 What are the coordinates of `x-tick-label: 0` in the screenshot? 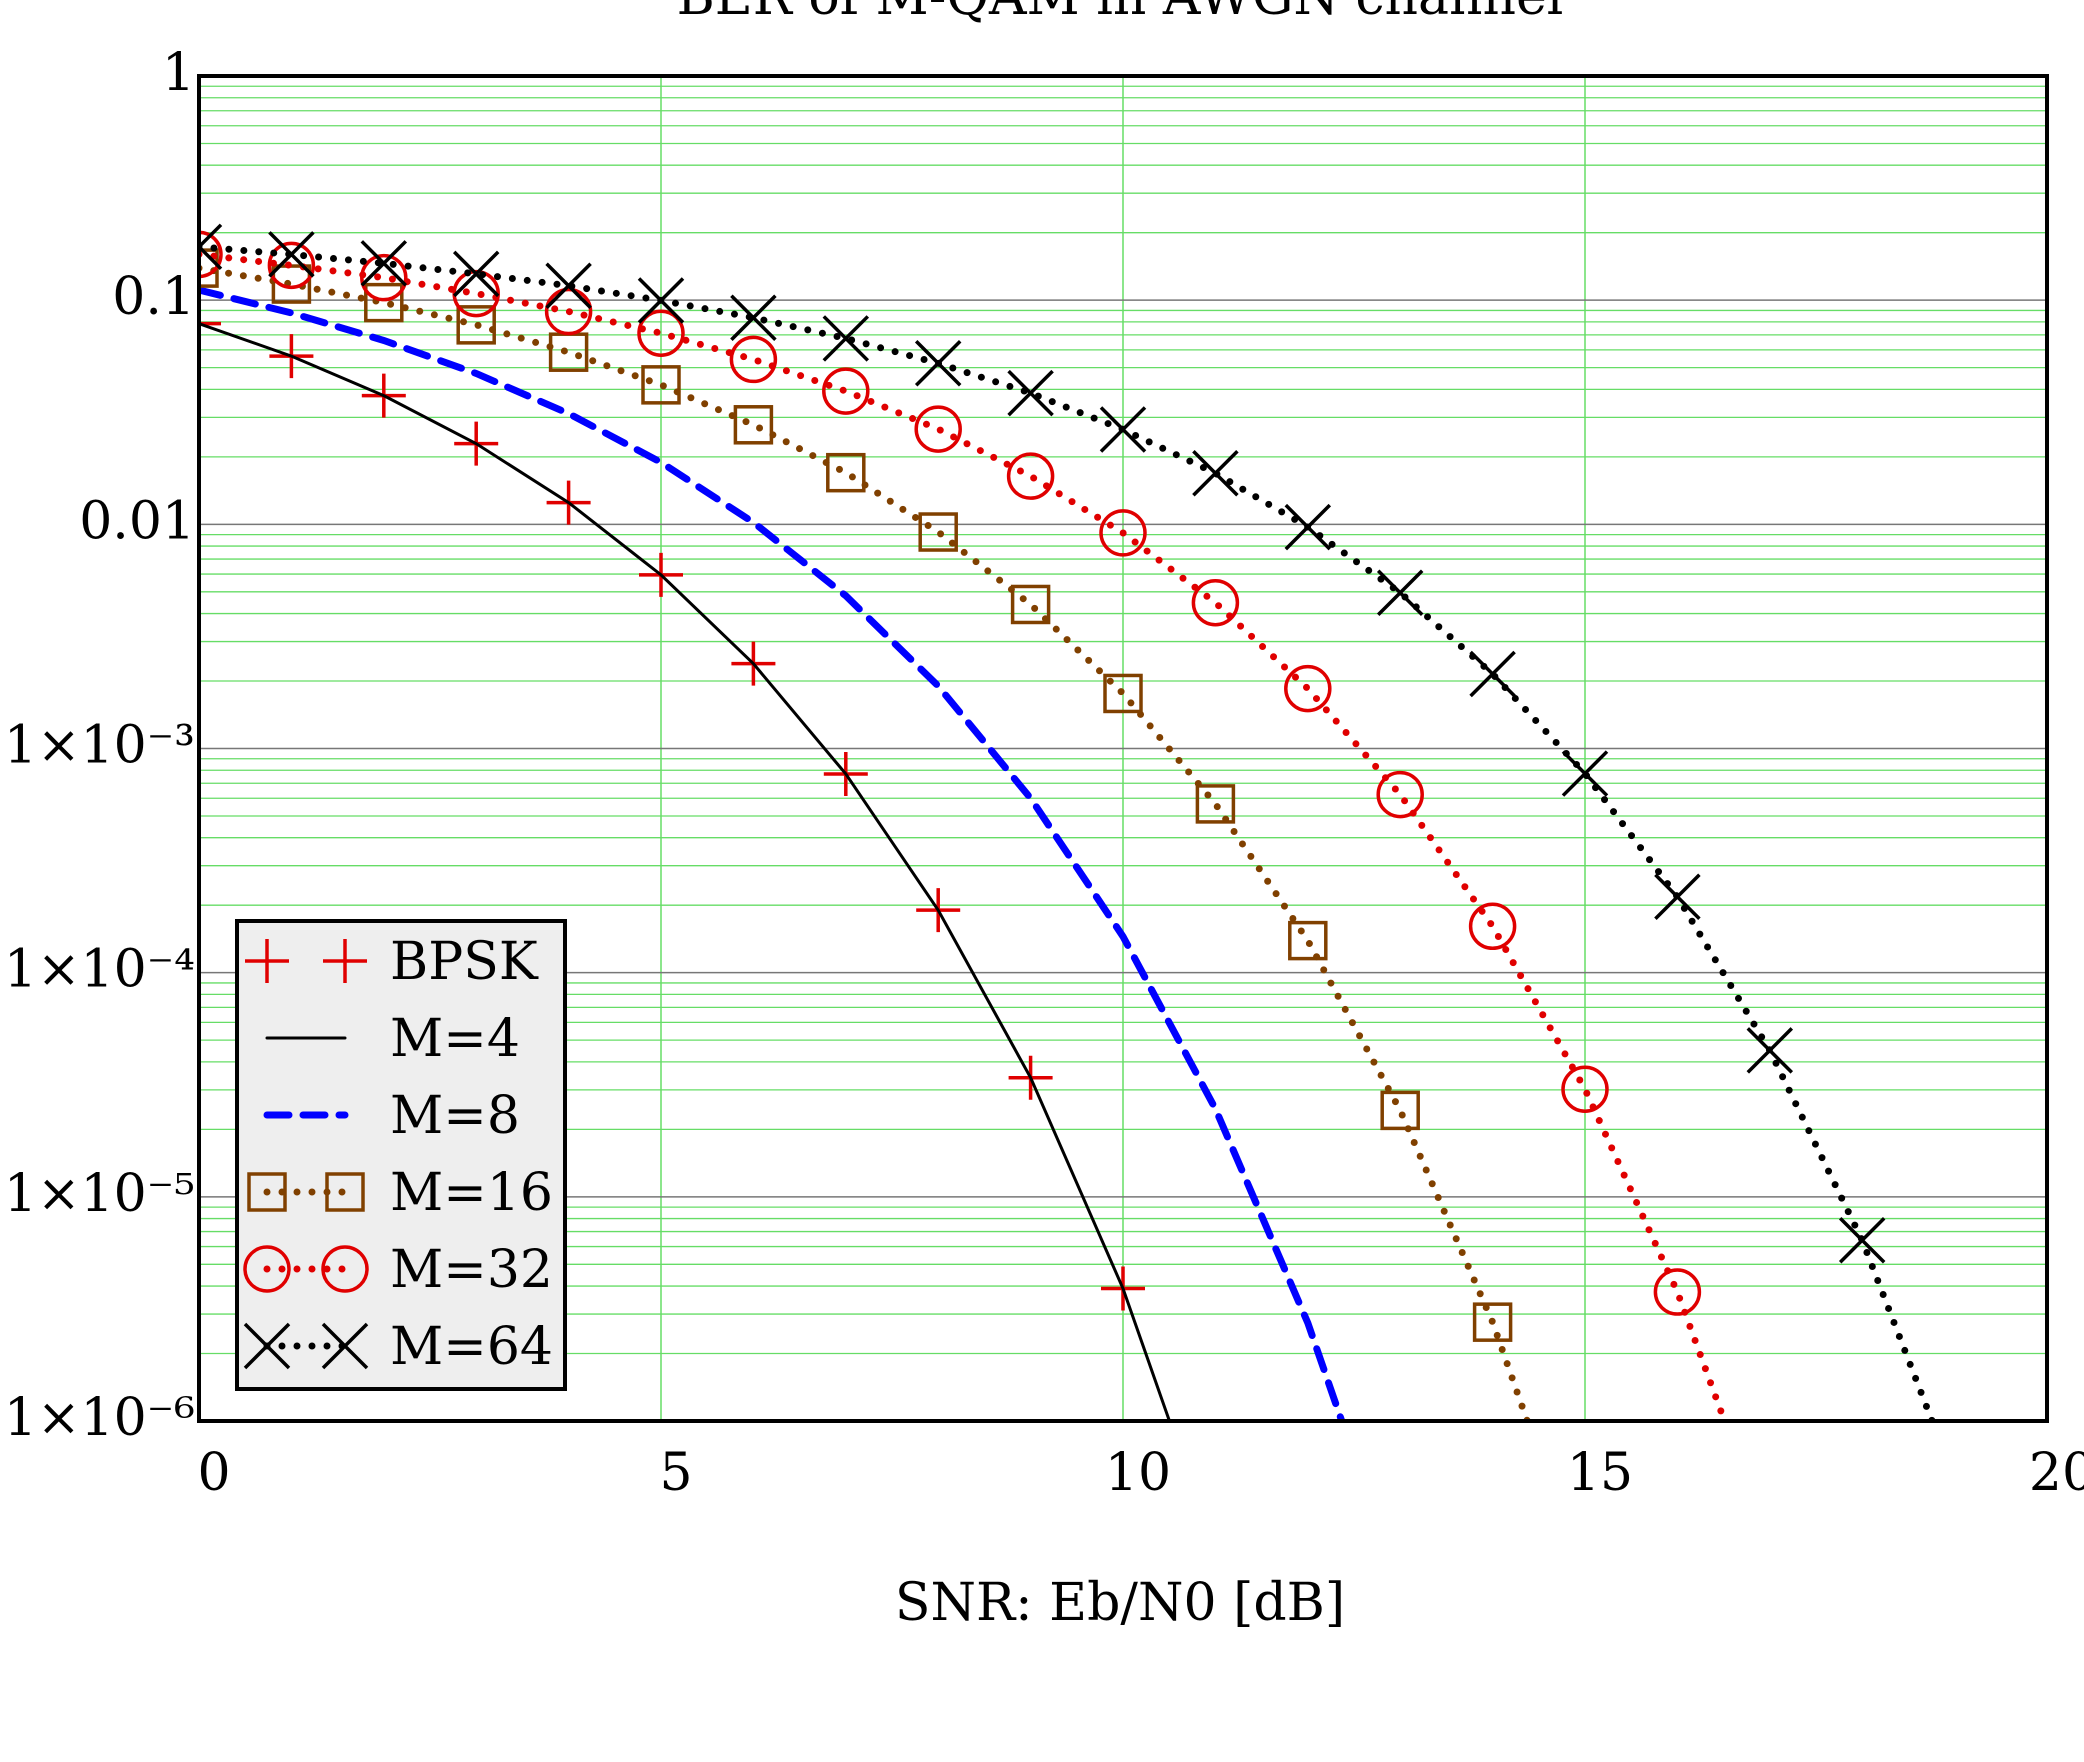 It's located at (213, 1473).